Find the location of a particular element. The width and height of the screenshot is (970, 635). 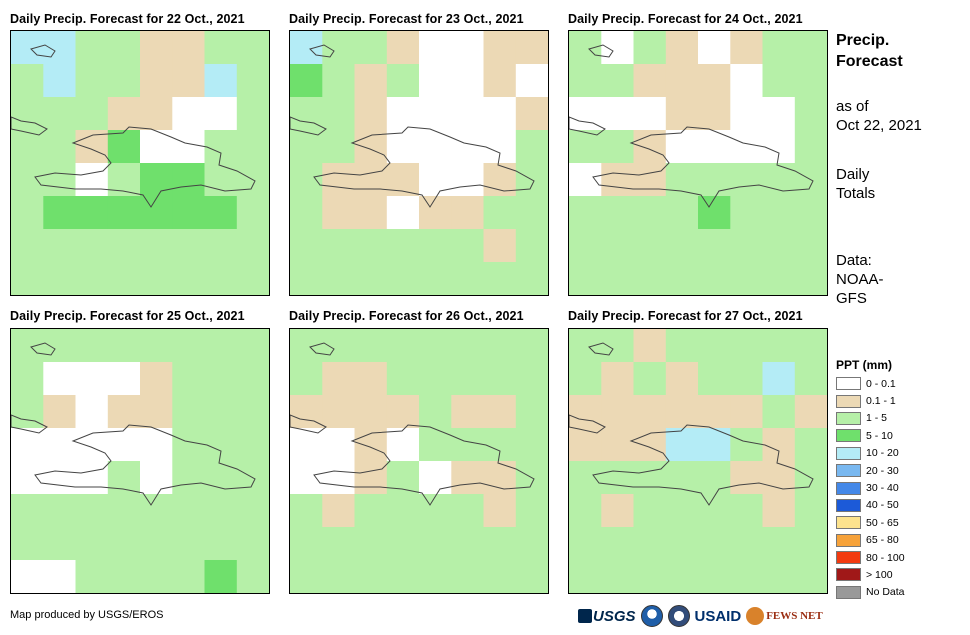

map-heading-line1: Precip. is located at coordinates (863, 40).